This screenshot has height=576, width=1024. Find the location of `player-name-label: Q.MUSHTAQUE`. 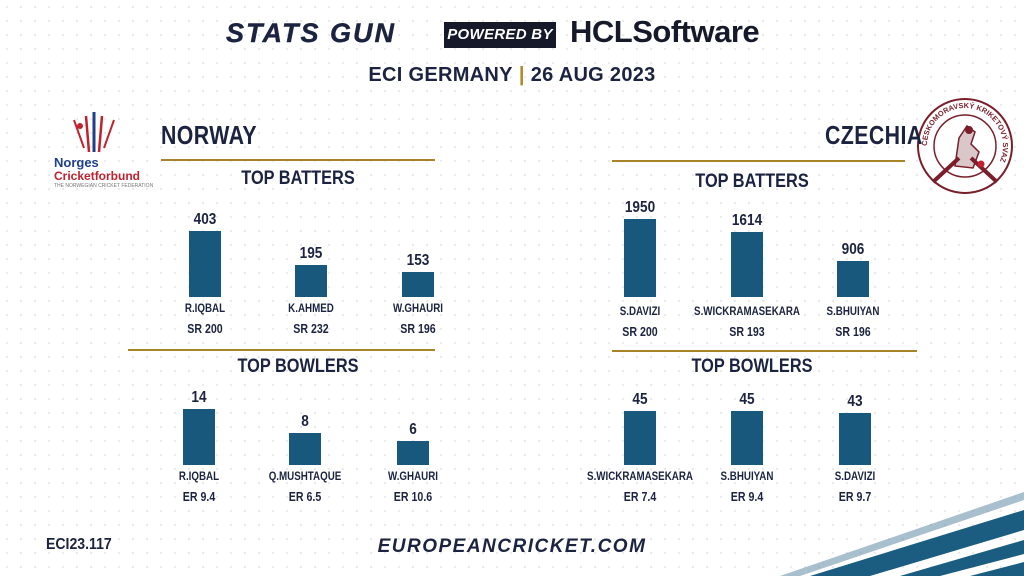

player-name-label: Q.MUSHTAQUE is located at coordinates (305, 477).